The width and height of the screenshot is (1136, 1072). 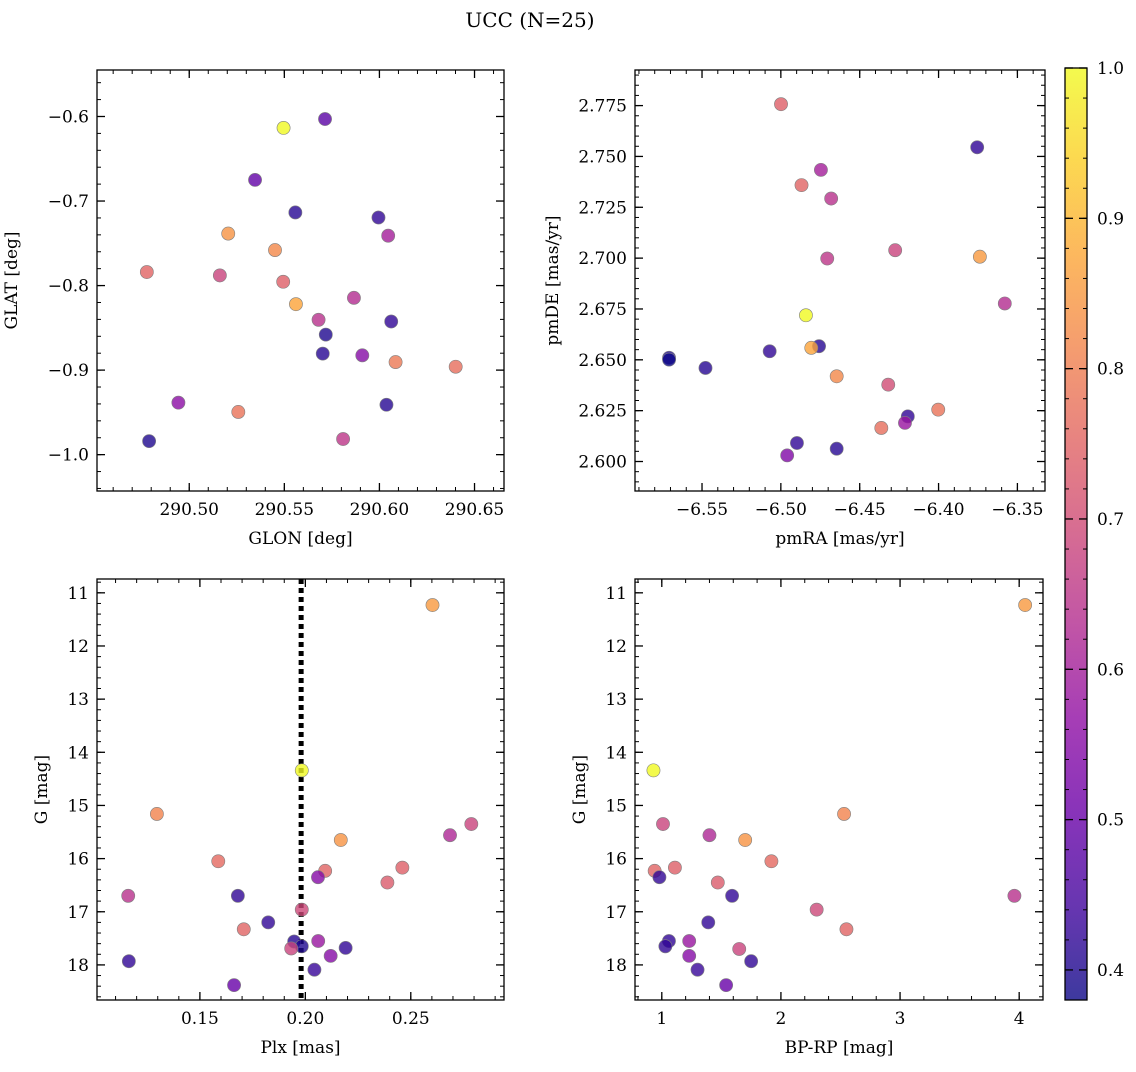 What do you see at coordinates (68, 287) in the screenshot?
I see `y-tick-label: −0.8` at bounding box center [68, 287].